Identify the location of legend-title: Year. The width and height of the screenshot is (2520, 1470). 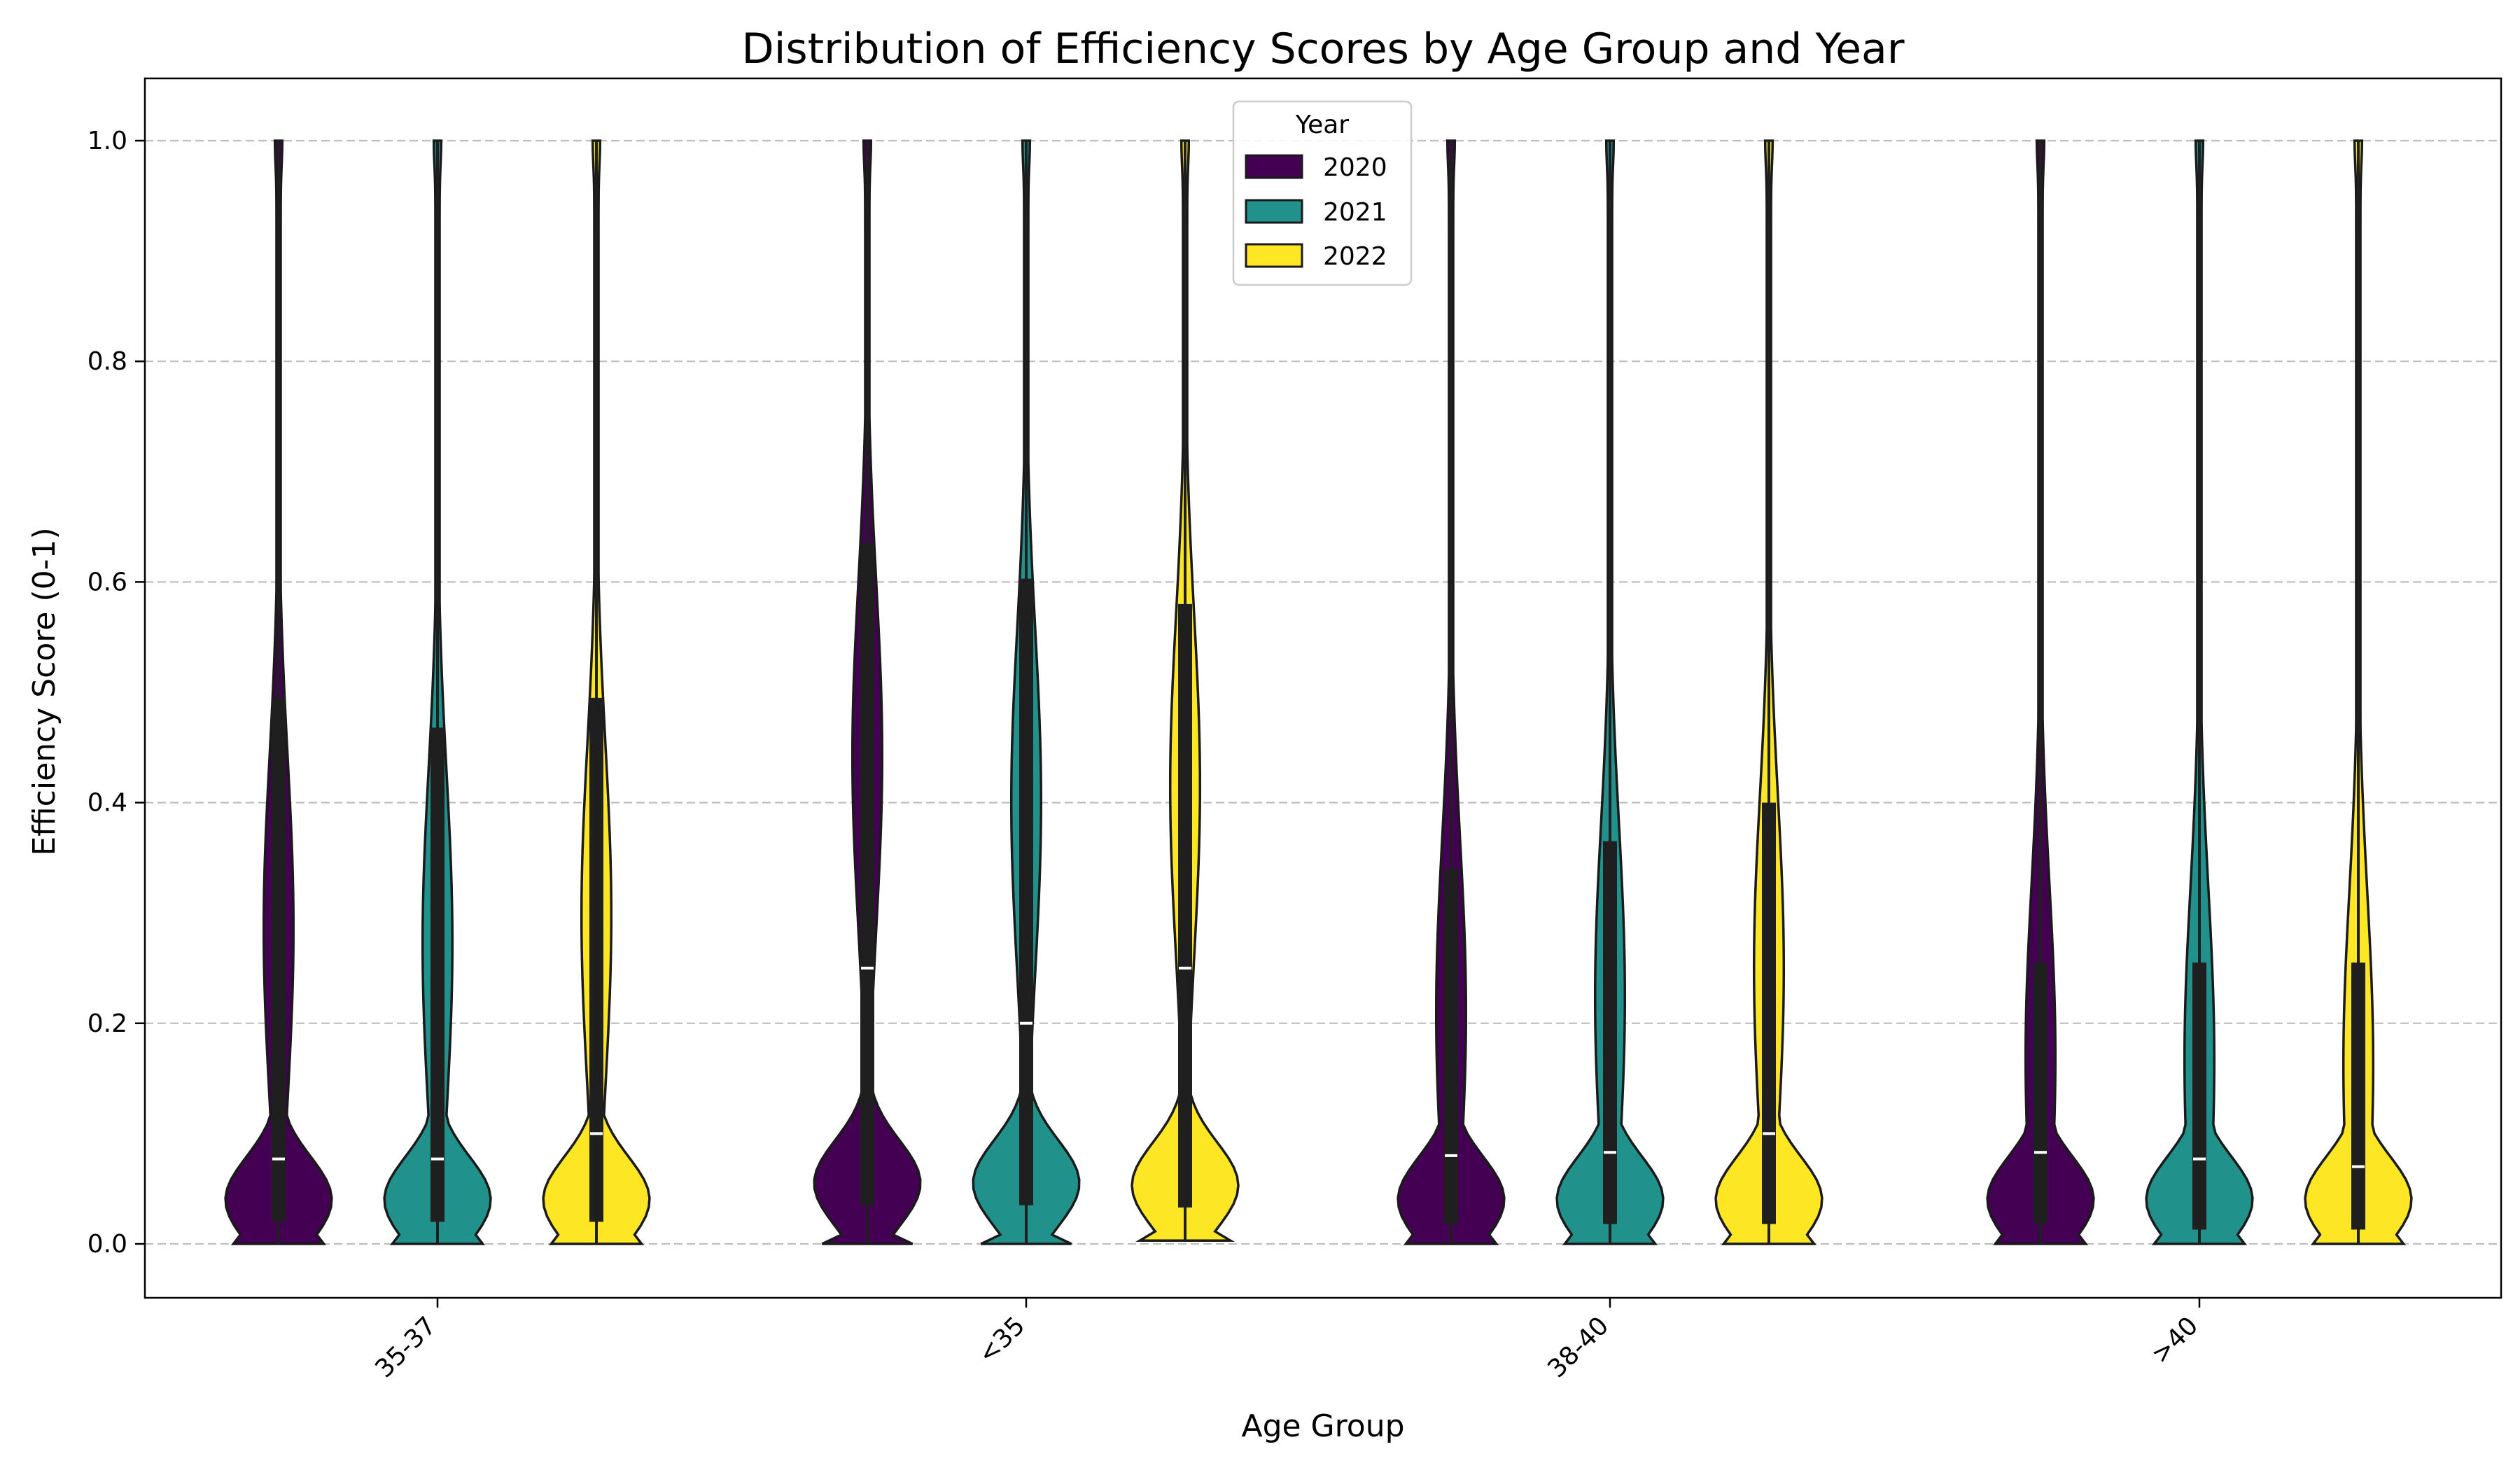
(1322, 125).